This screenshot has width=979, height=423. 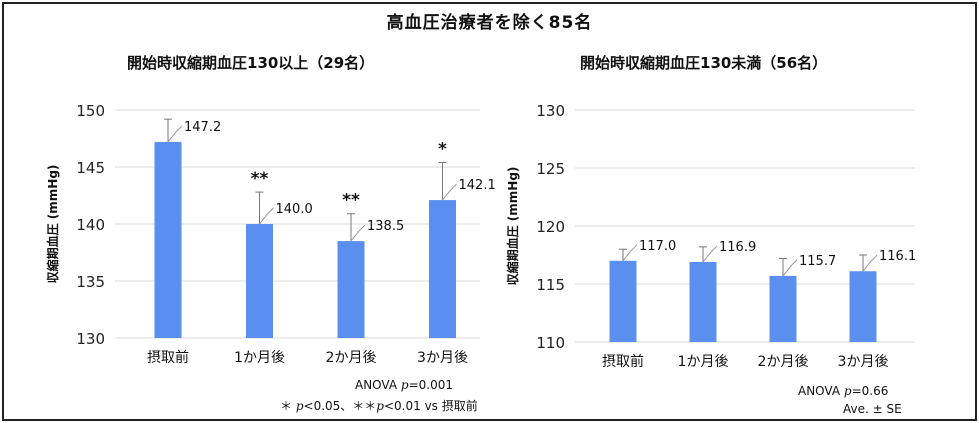 I want to click on y-tick-label: 120, so click(x=550, y=227).